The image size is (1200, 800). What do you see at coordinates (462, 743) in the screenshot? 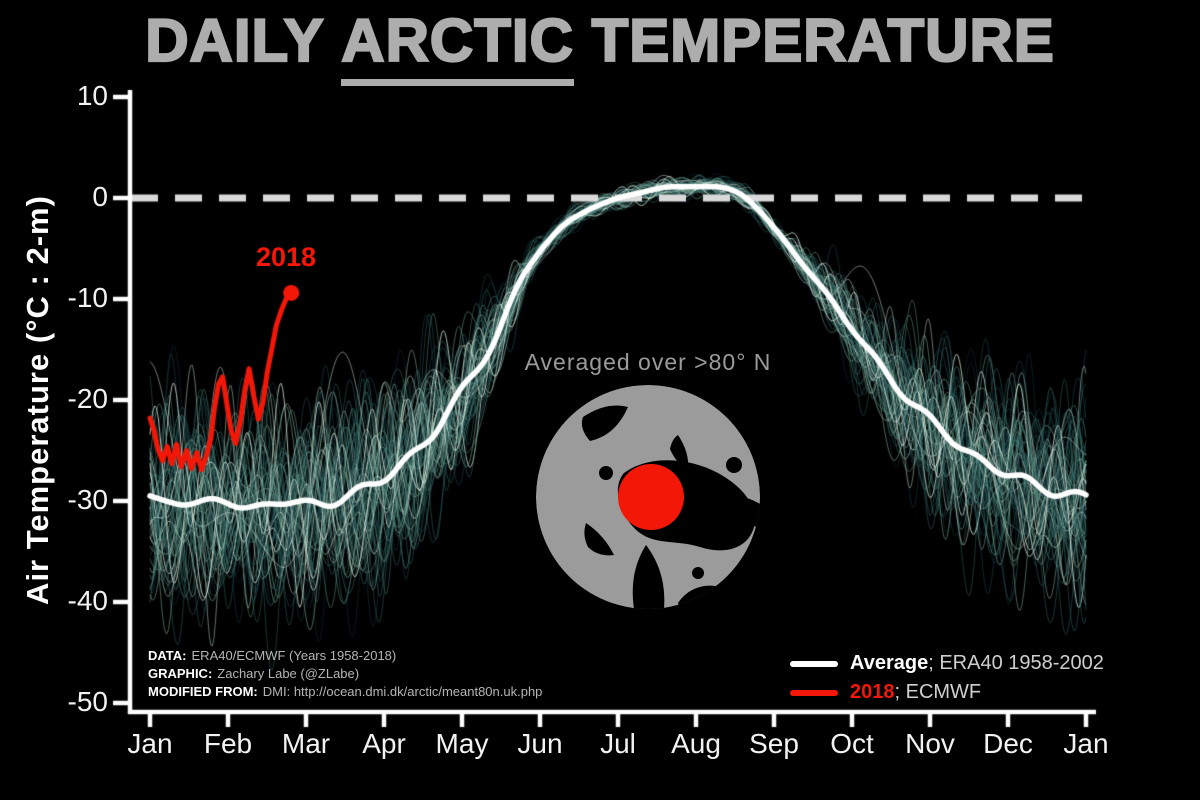
I see `x-tick-label: May` at bounding box center [462, 743].